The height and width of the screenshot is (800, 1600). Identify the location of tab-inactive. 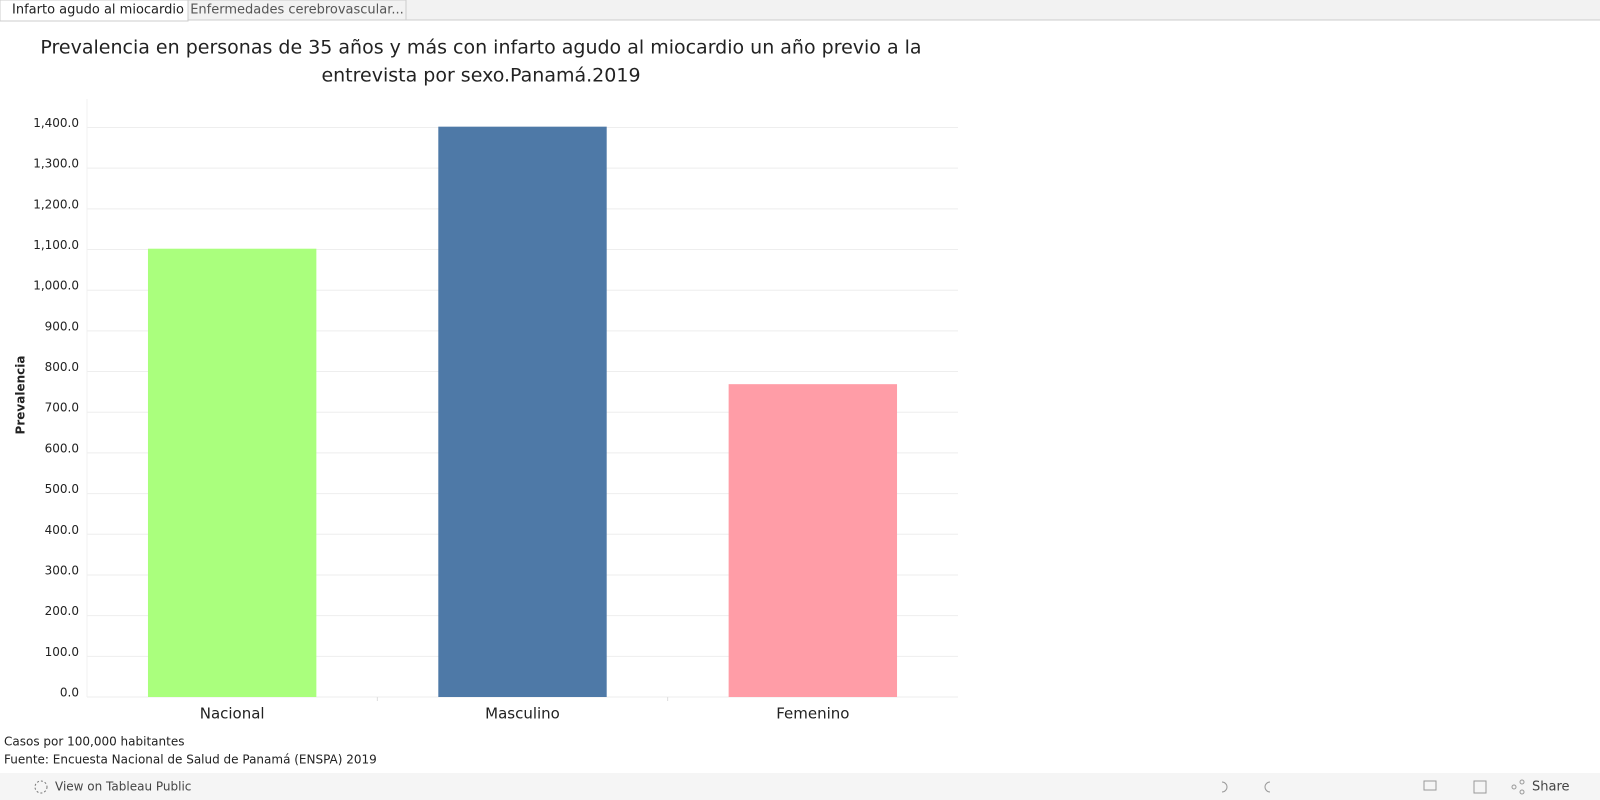
(297, 10).